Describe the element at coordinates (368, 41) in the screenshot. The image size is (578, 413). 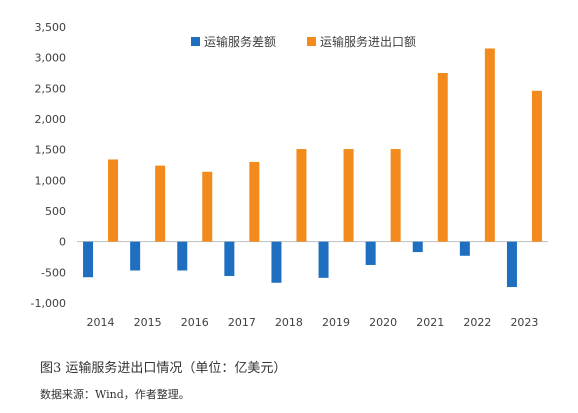
I see `legend-label-total: 运输服务进出口额` at that location.